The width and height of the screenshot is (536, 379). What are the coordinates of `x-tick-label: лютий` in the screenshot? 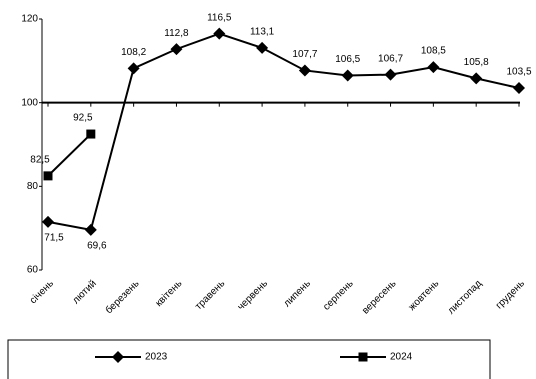 It's located at (85, 292).